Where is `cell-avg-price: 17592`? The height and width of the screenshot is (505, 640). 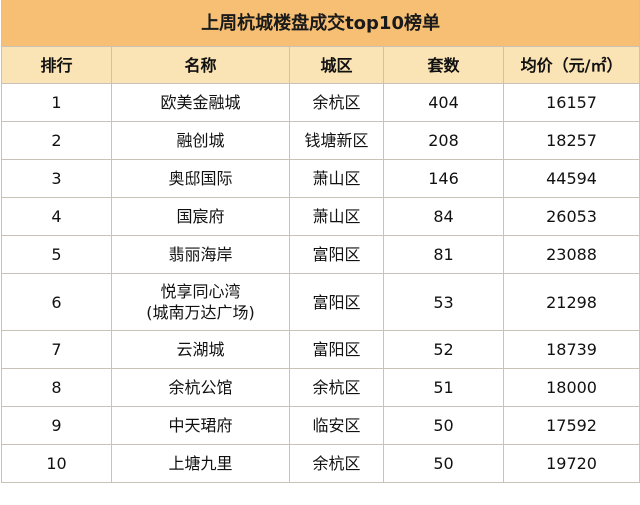
cell-avg-price: 17592 is located at coordinates (571, 425).